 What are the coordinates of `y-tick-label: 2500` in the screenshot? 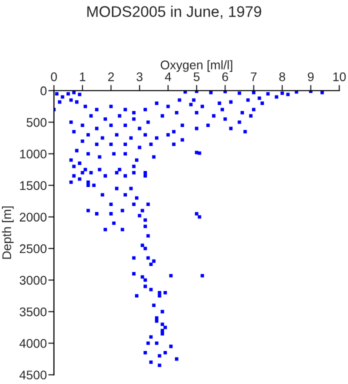 It's located at (33, 249).